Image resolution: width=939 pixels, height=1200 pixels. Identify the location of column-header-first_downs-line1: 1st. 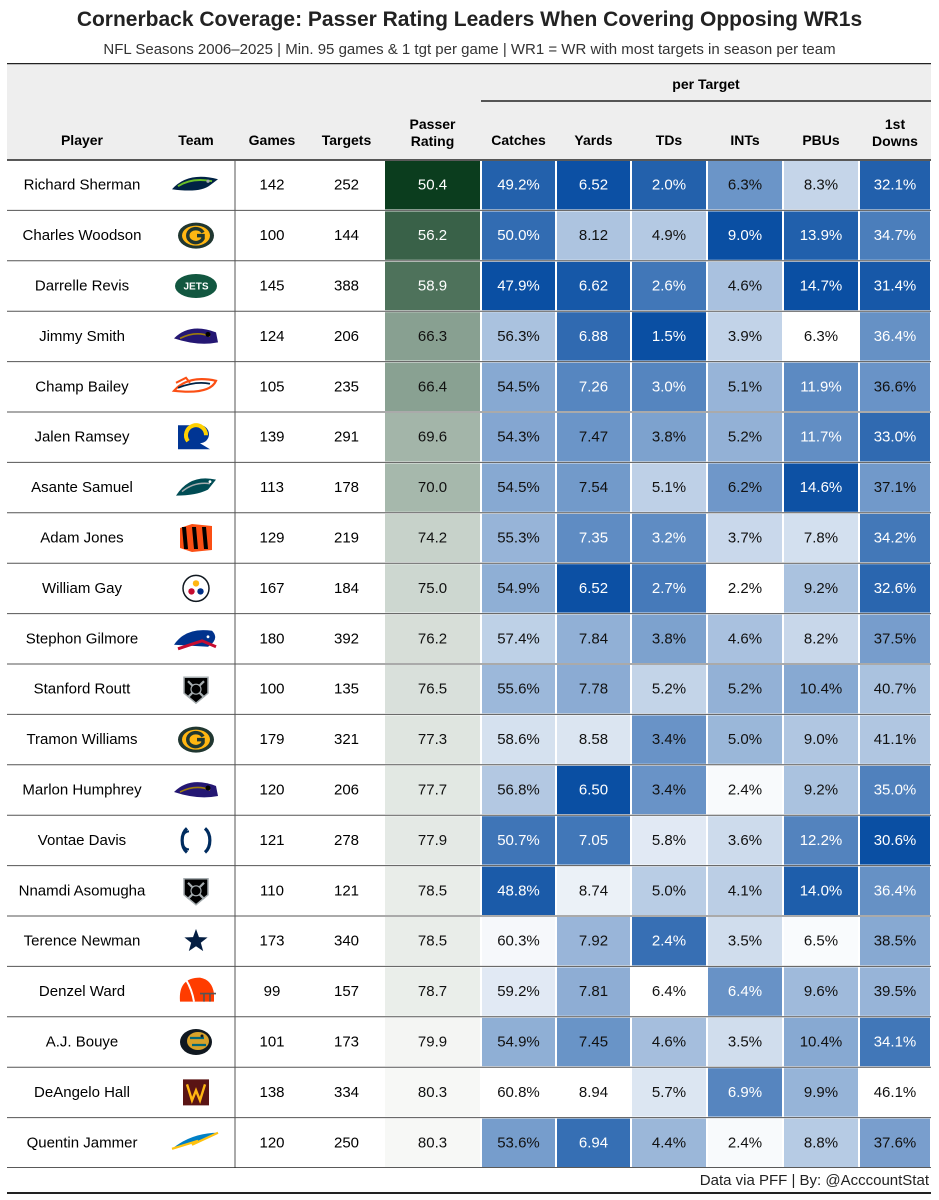
(895, 124).